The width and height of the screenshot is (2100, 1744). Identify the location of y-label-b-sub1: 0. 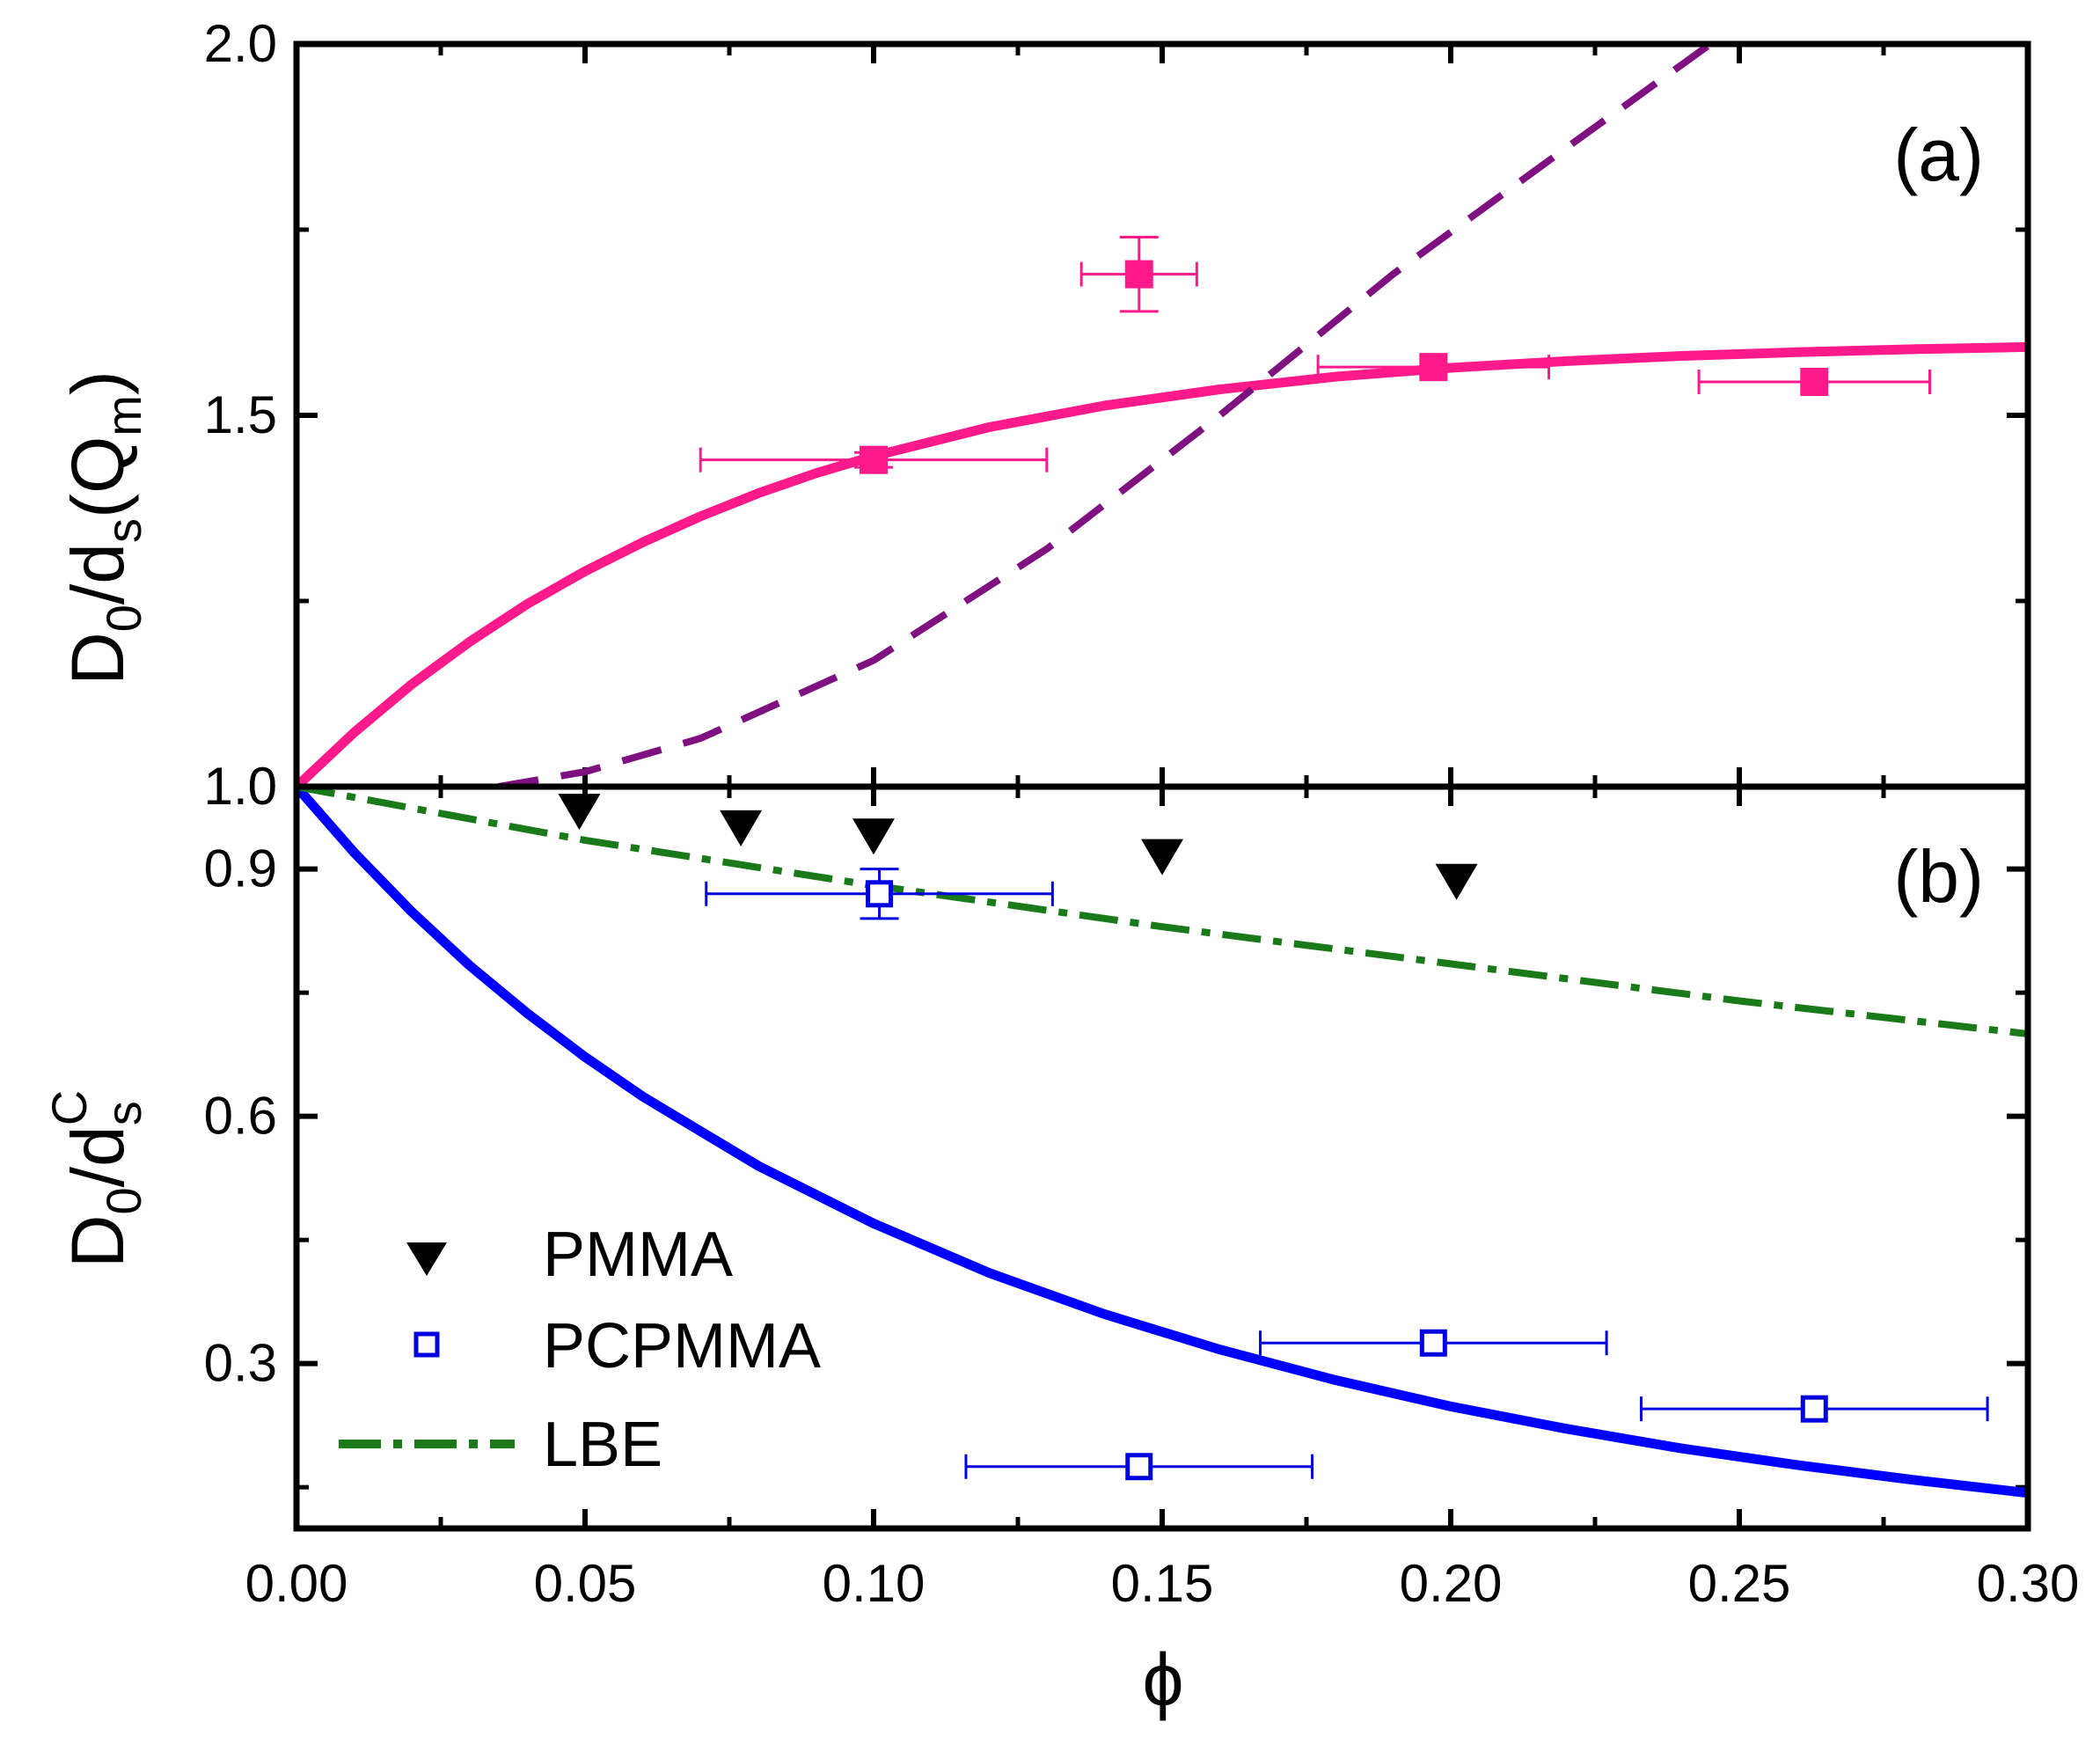
(123, 1201).